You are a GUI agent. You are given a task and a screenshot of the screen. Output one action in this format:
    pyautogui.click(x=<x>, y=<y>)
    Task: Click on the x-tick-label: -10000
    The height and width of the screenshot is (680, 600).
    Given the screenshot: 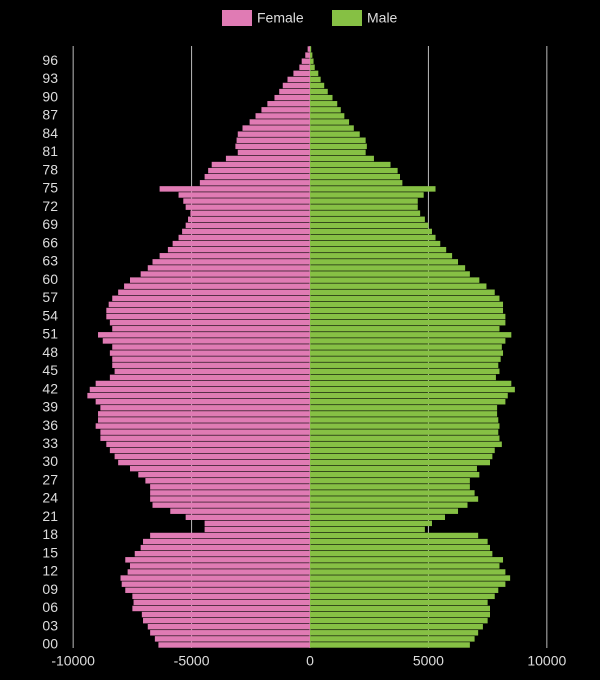 What is the action you would take?
    pyautogui.click(x=73, y=661)
    